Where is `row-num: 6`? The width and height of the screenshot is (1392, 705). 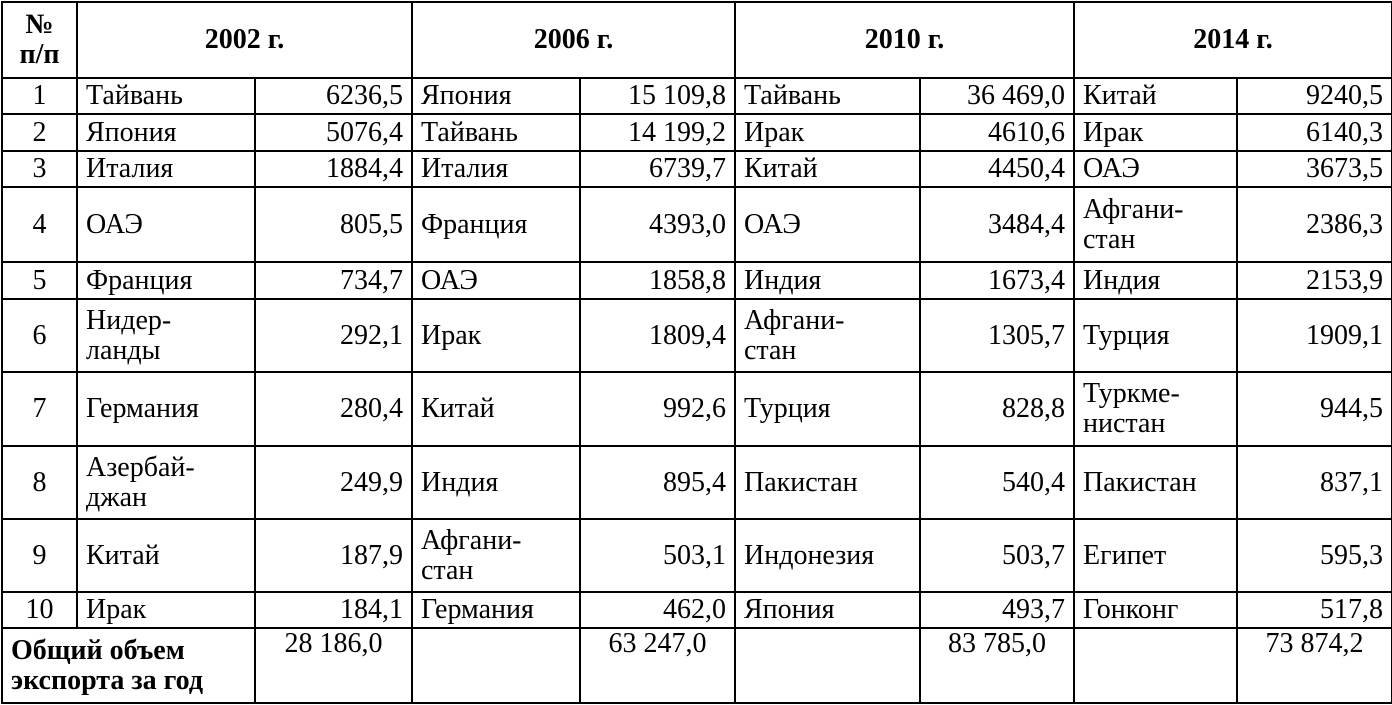 row-num: 6 is located at coordinates (39, 335).